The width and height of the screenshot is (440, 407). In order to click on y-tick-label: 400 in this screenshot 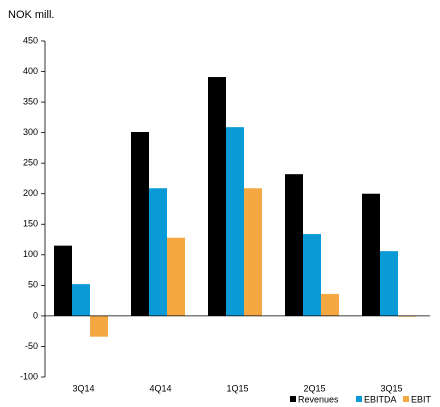, I will do `click(30, 71)`.